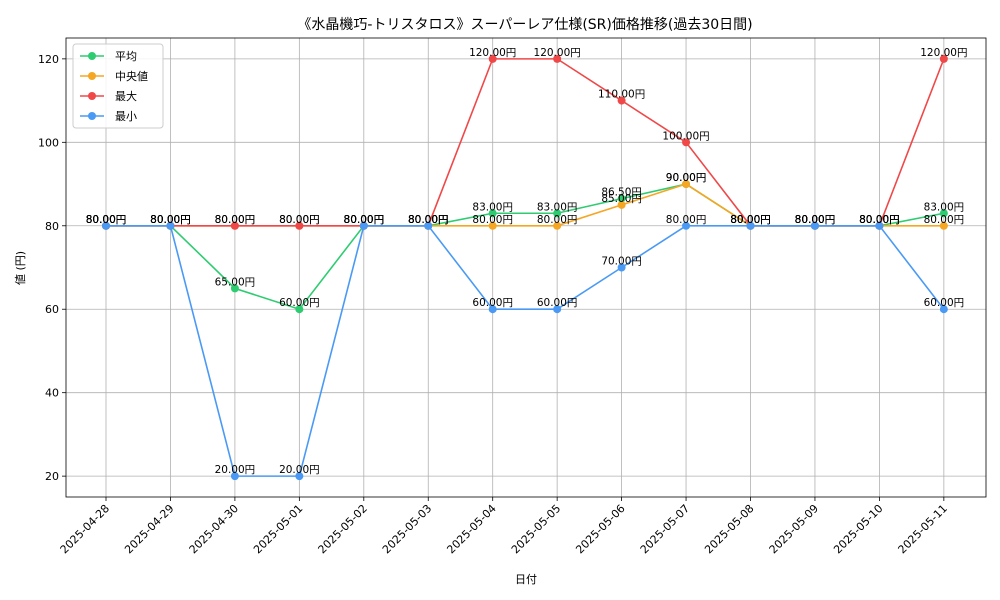  I want to click on x-axis-label: 日付, so click(526, 579).